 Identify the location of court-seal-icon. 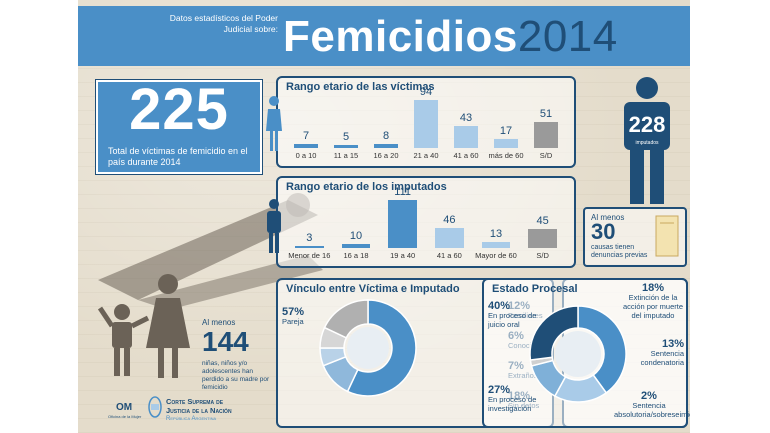
(155, 407).